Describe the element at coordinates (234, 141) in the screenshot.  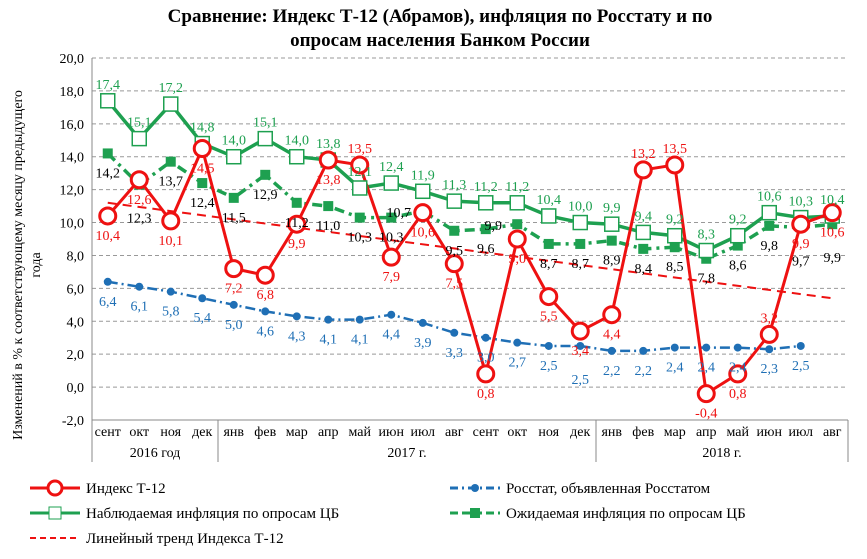
I see `observed-data-label: 14,0` at that location.